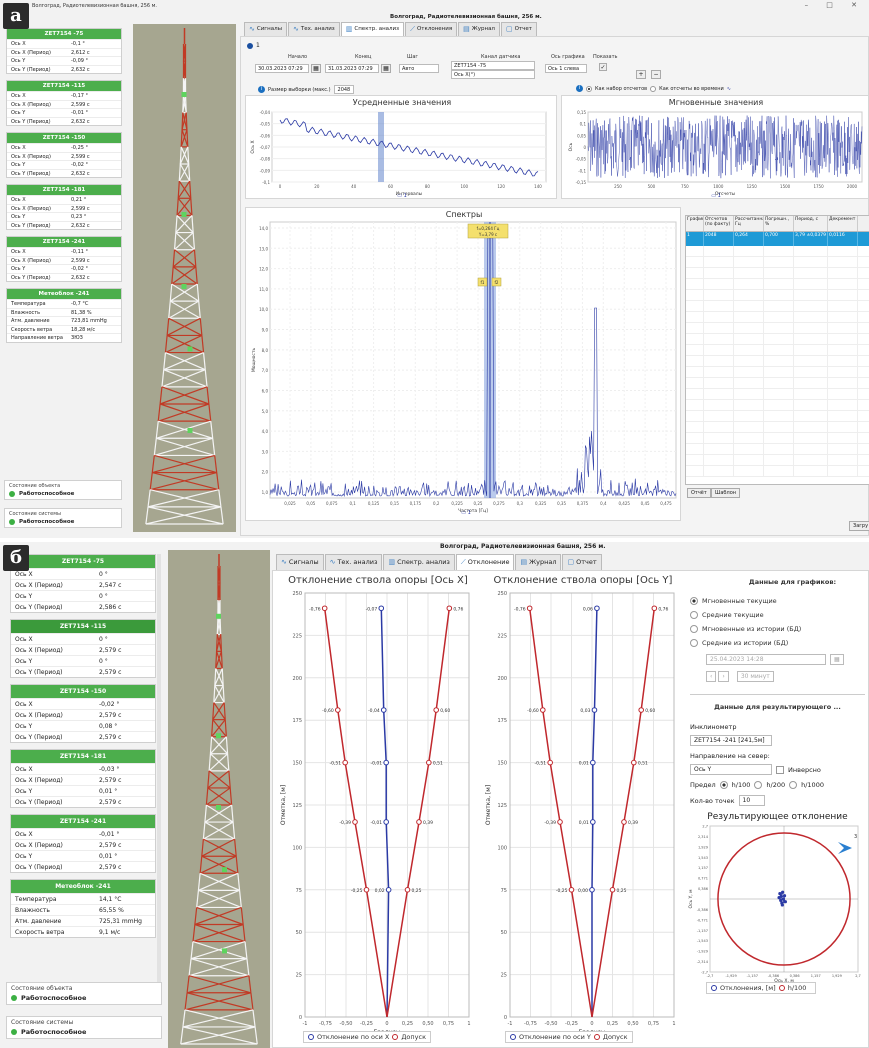 The image size is (869, 1048). I want to click on data-label: 0,60, so click(445, 711).